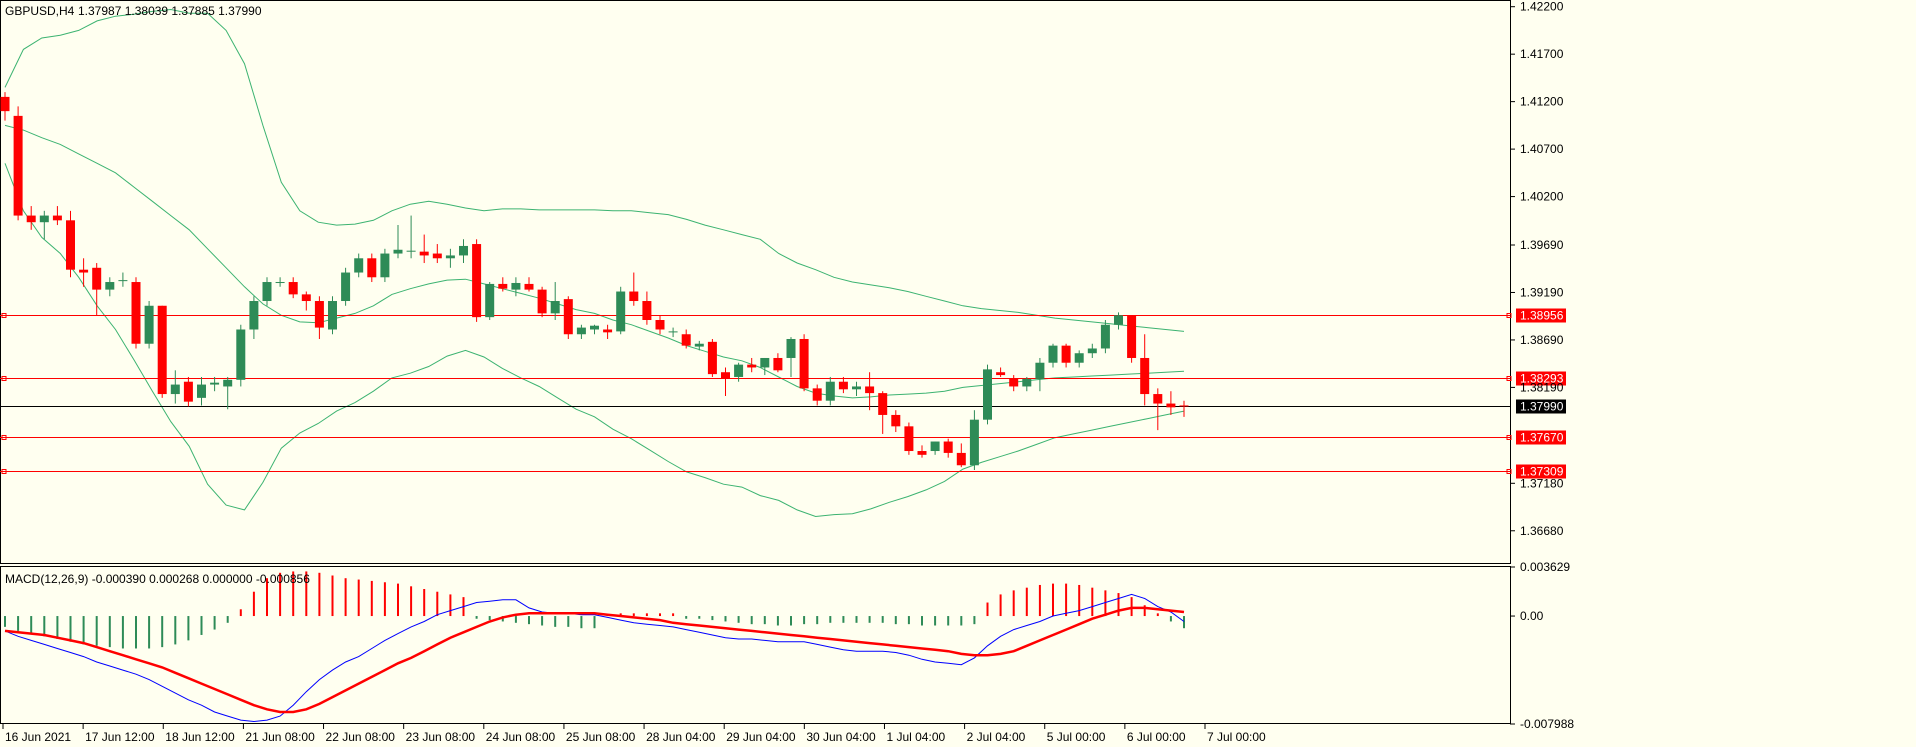 Image resolution: width=1916 pixels, height=747 pixels. What do you see at coordinates (1542, 379) in the screenshot?
I see `level-price-label: 1.38293` at bounding box center [1542, 379].